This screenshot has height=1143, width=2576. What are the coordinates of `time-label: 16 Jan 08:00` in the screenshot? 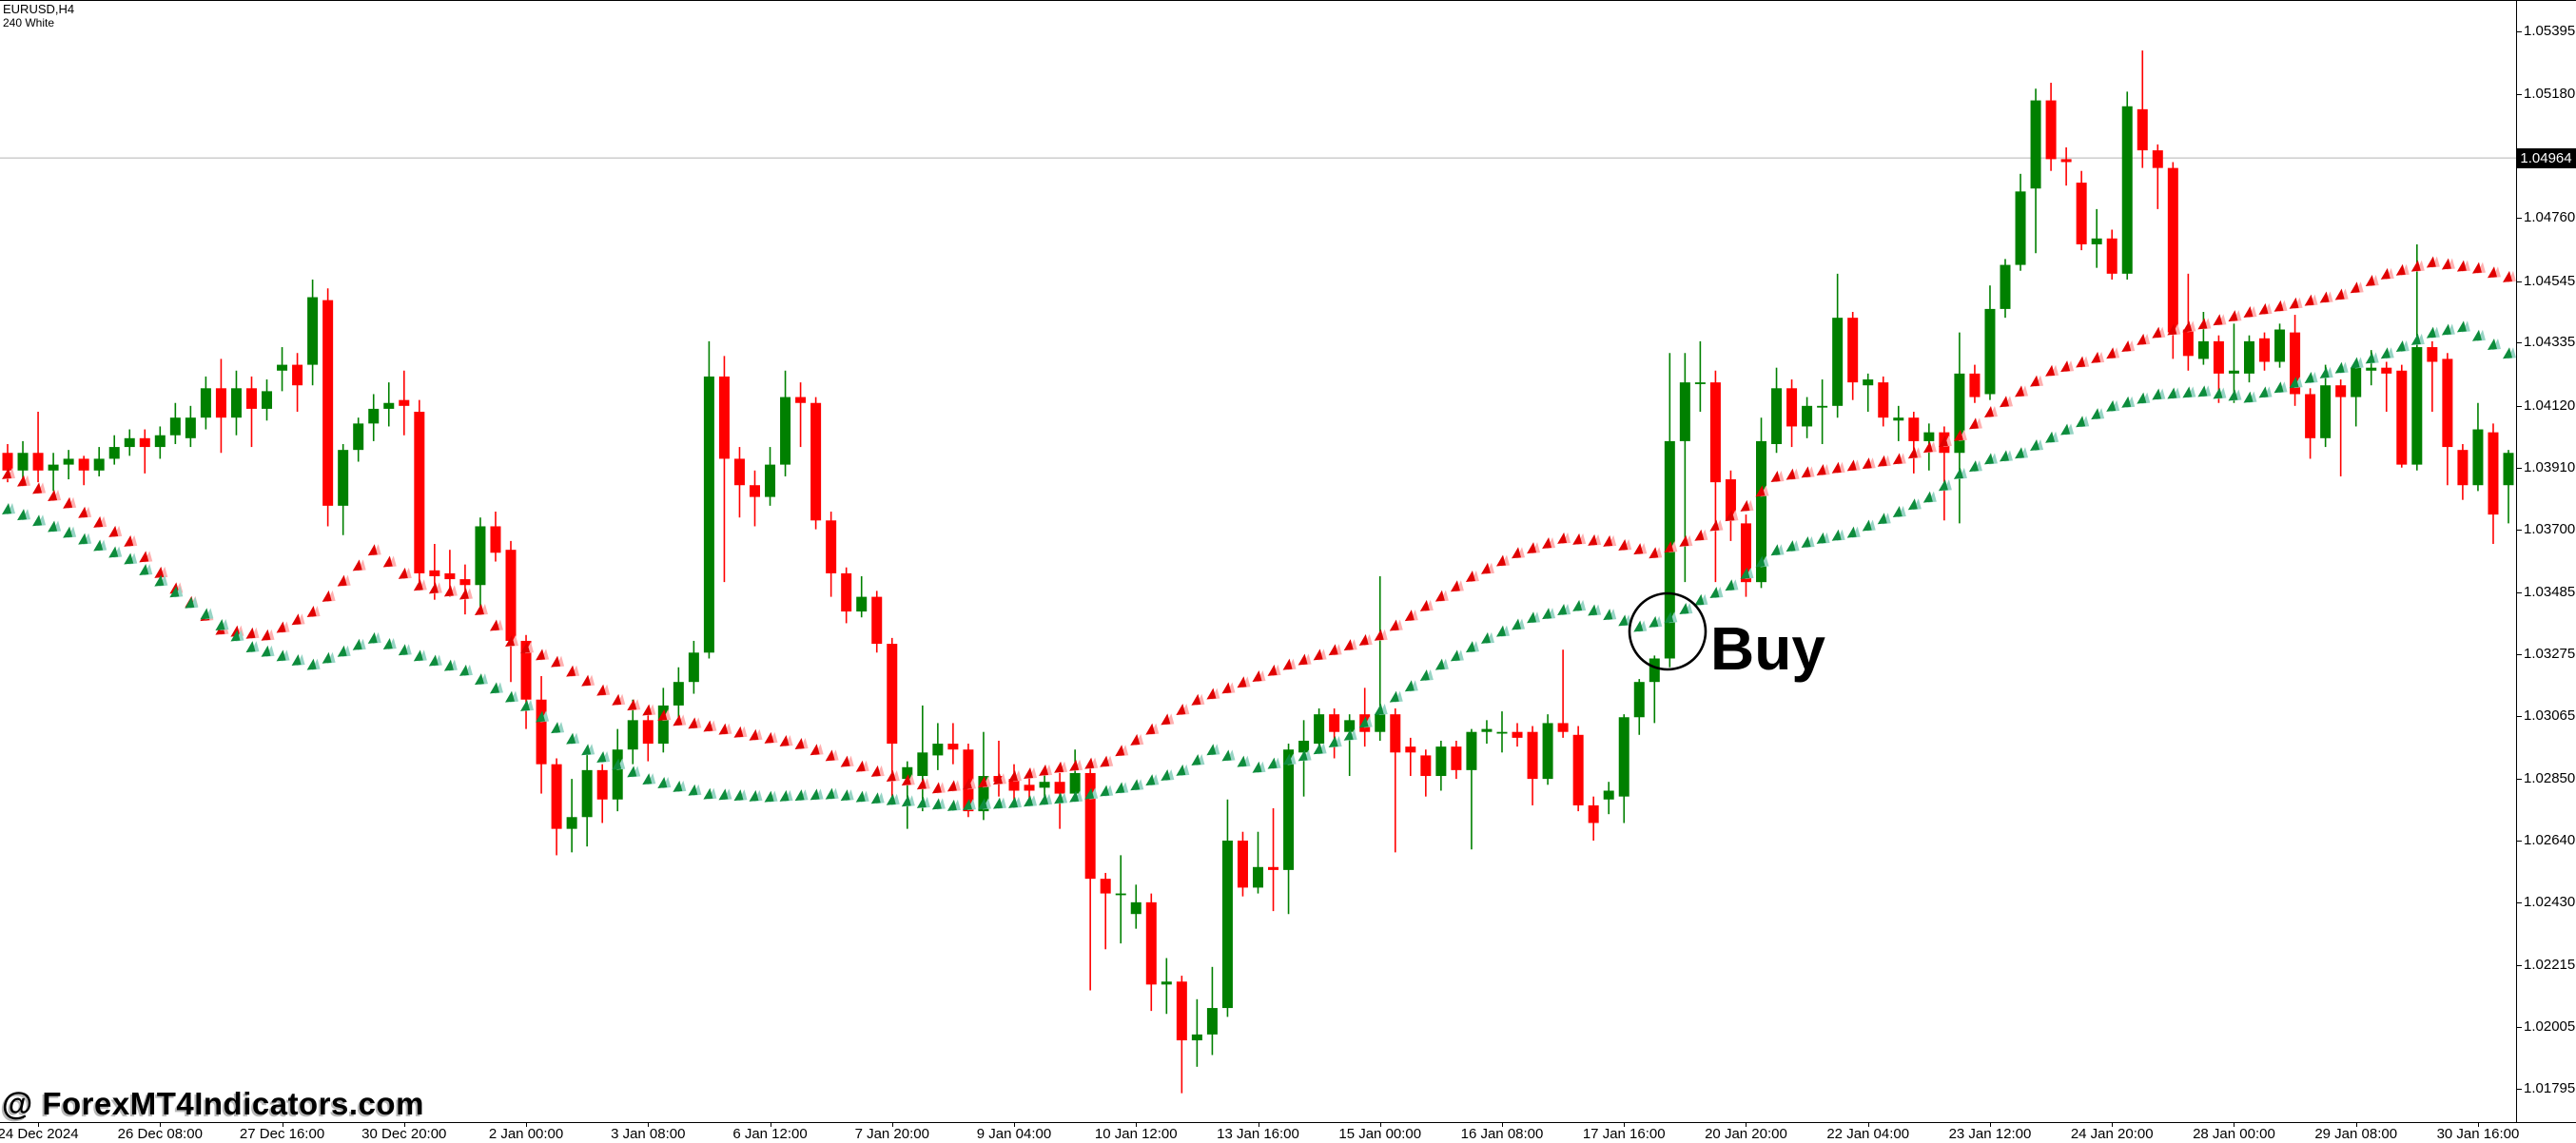 It's located at (1502, 1134).